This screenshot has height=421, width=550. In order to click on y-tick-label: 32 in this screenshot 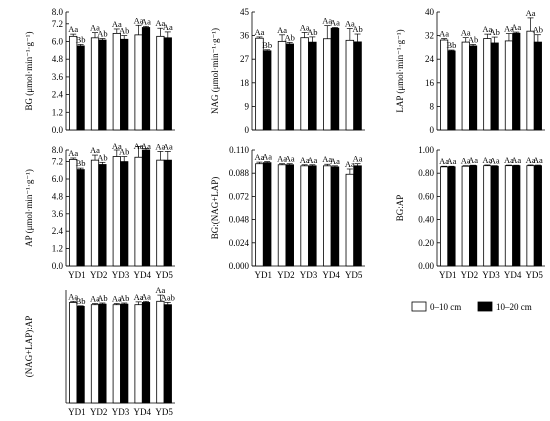, I will do `click(429, 36)`.